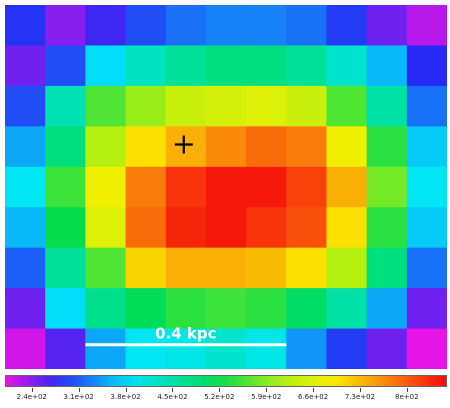  What do you see at coordinates (313, 397) in the screenshot?
I see `colorbar-tick-label: 6.6e+02` at bounding box center [313, 397].